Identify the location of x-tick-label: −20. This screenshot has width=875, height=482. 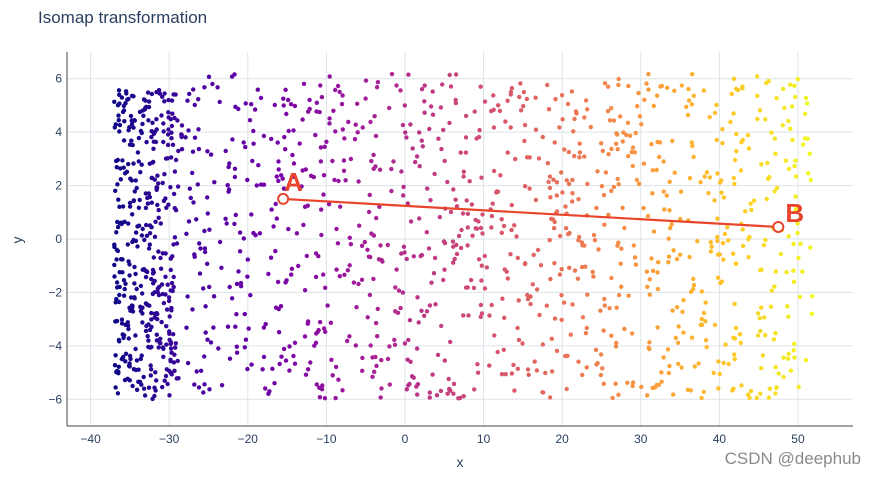
(248, 439).